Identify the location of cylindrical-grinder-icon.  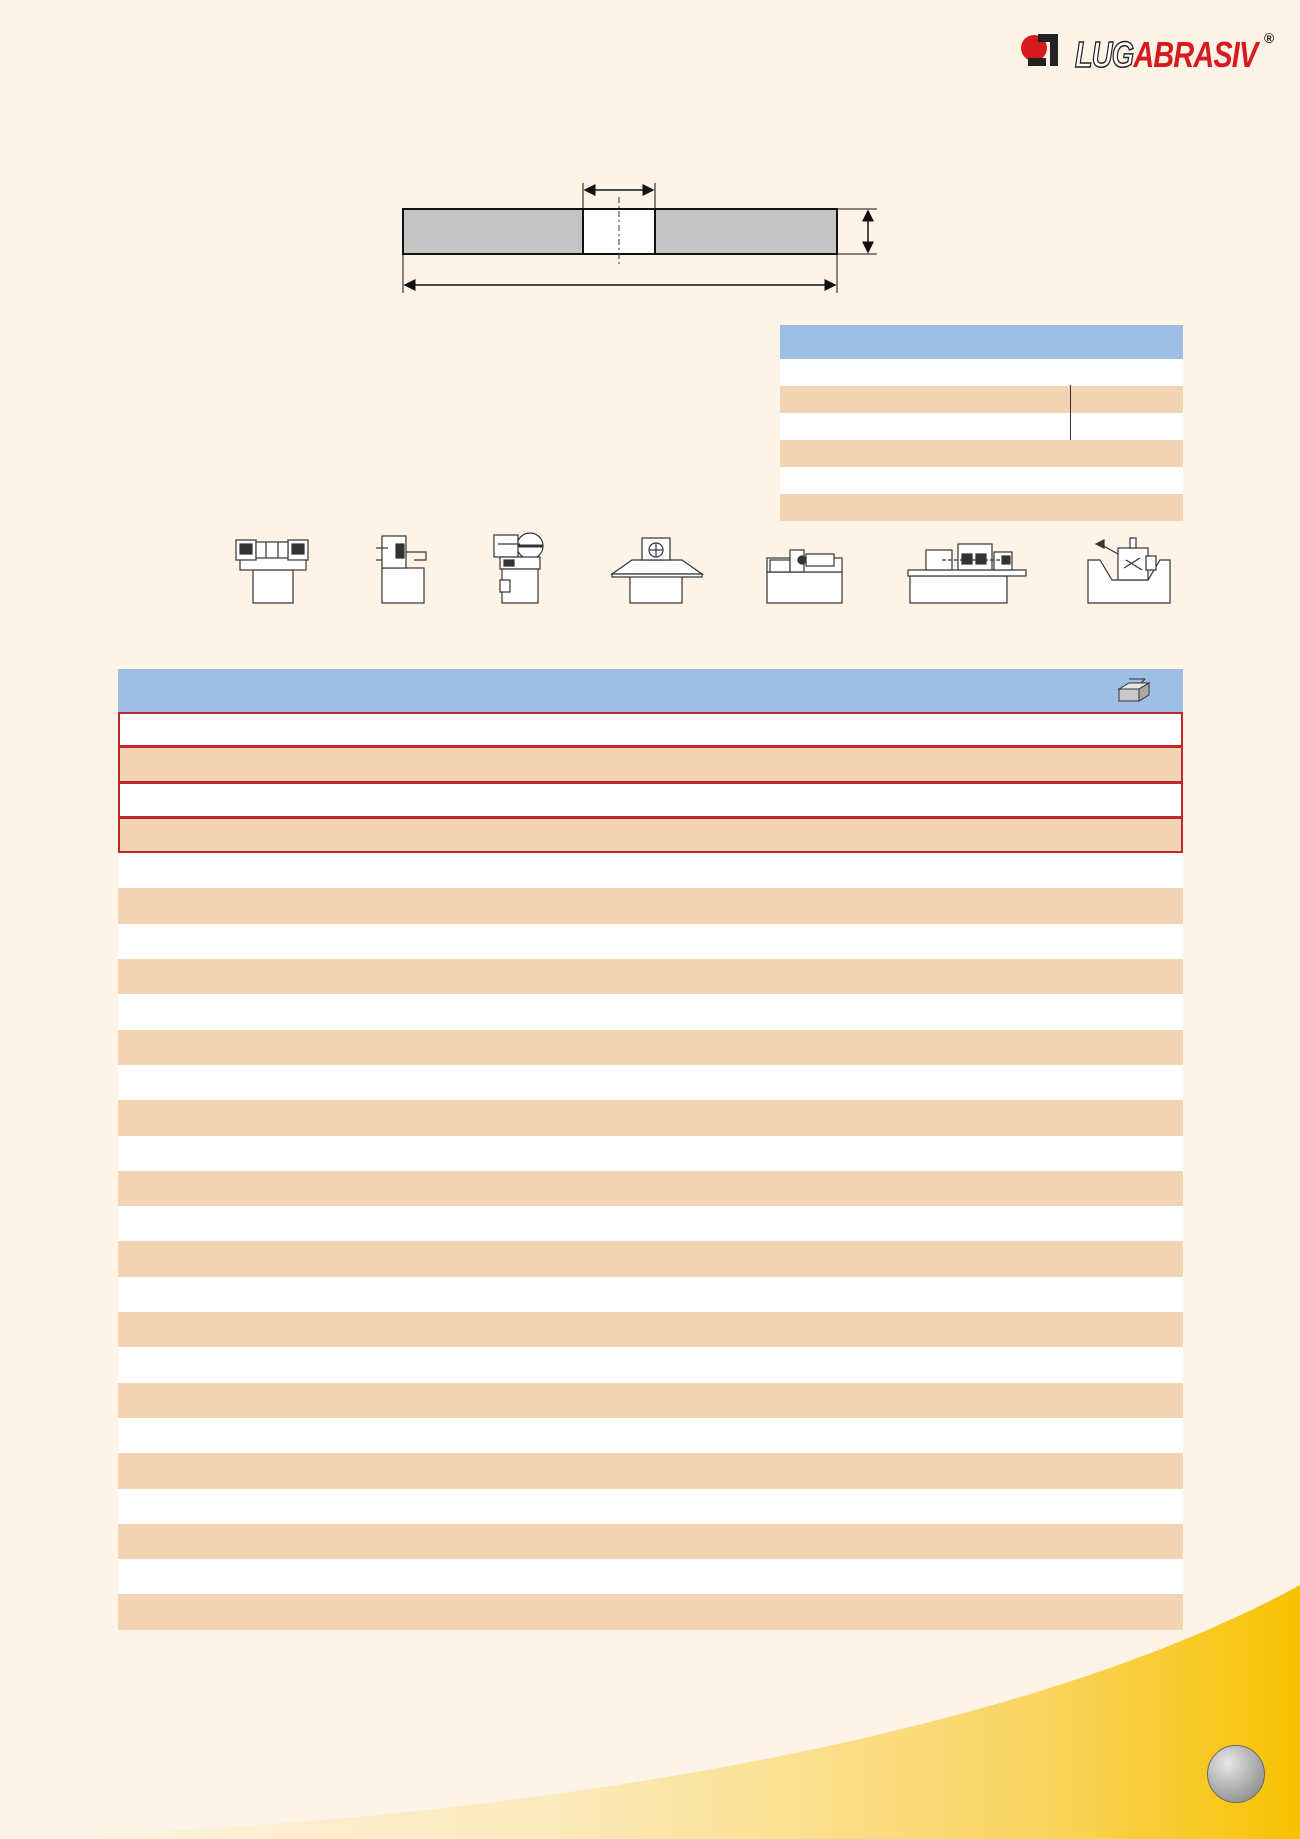
(804, 576).